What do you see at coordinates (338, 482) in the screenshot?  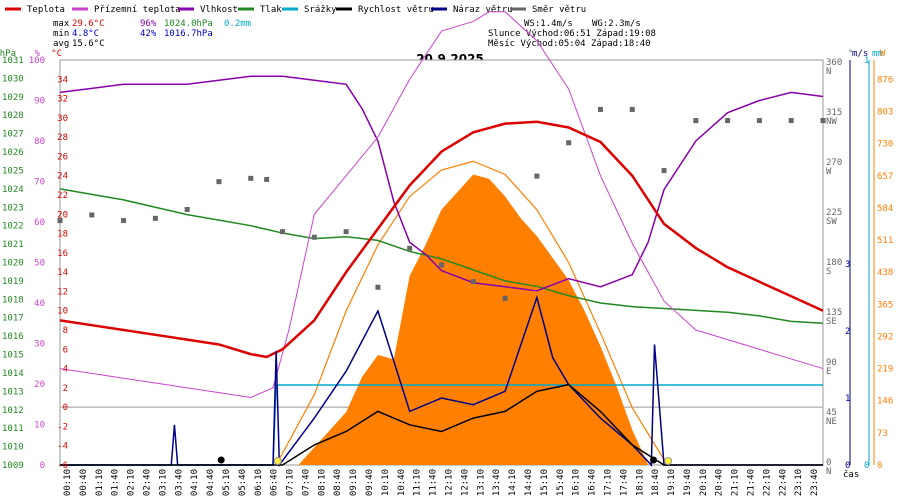 I see `time-tick: 08:40` at bounding box center [338, 482].